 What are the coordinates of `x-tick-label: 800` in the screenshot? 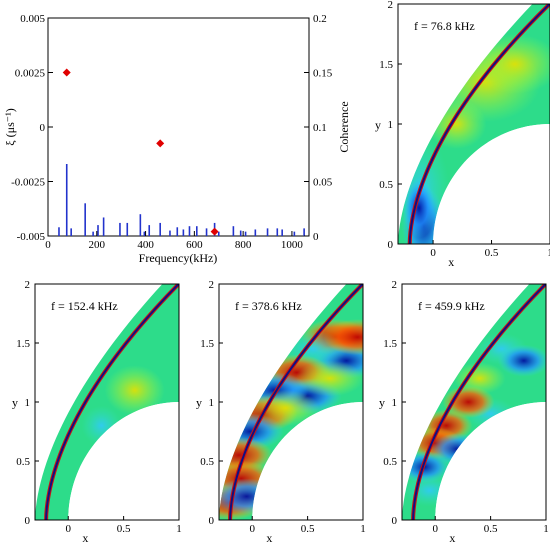 It's located at (243, 245).